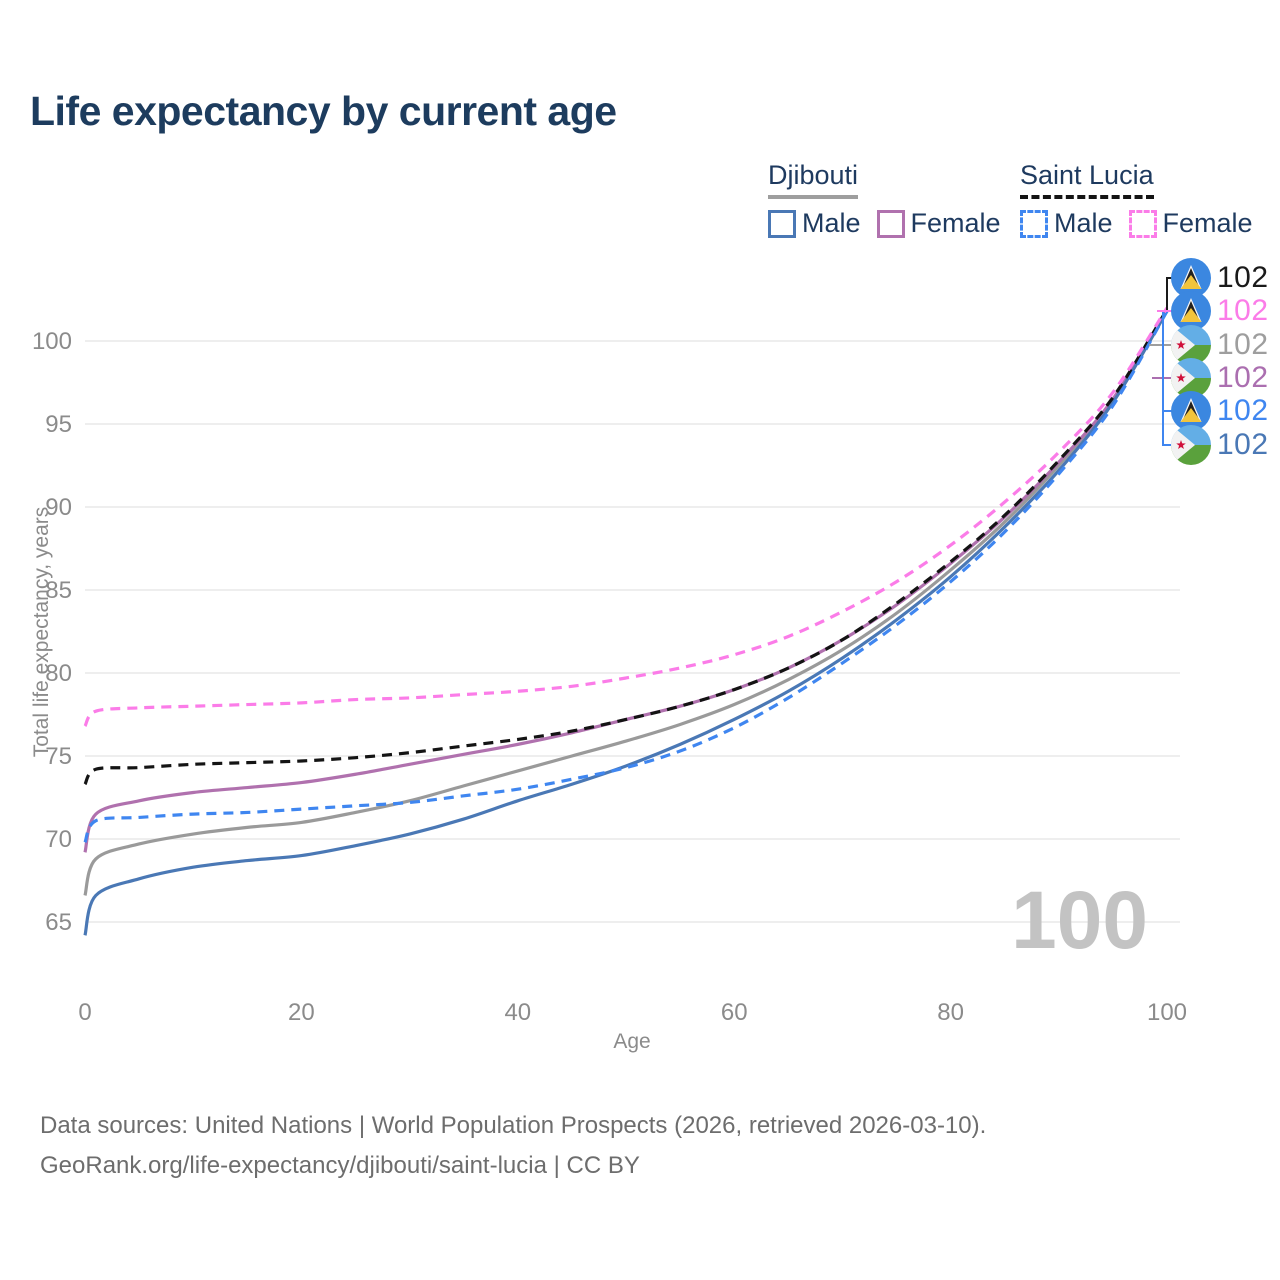  I want to click on x-tick-label: 80, so click(950, 1012).